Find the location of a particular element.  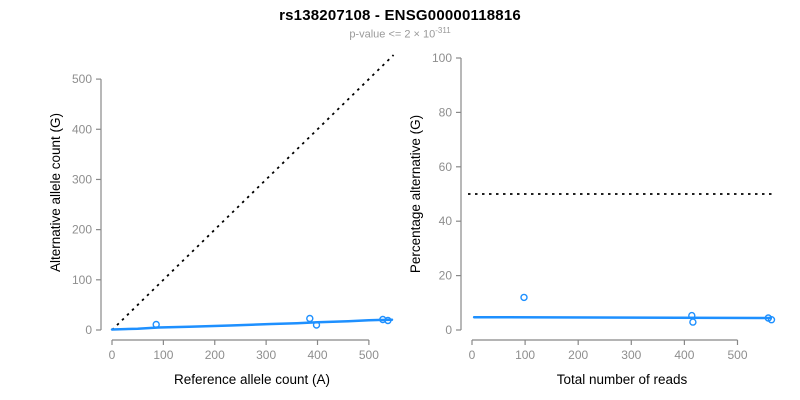

y-tick-label: 20 is located at coordinates (446, 276).